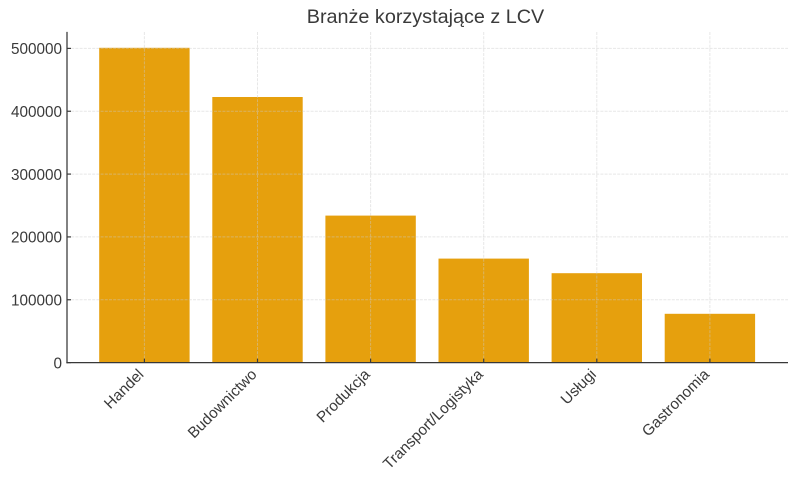  Describe the element at coordinates (57, 363) in the screenshot. I see `svg-text: 0` at that location.